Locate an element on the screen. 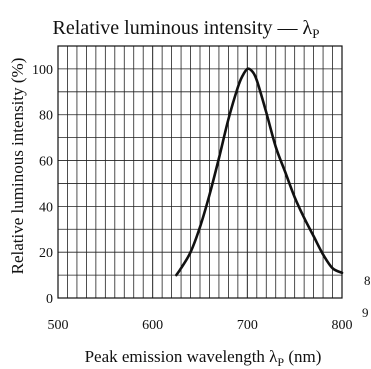 The width and height of the screenshot is (371, 369). x-axis-label-unit: (nm) is located at coordinates (302, 356).